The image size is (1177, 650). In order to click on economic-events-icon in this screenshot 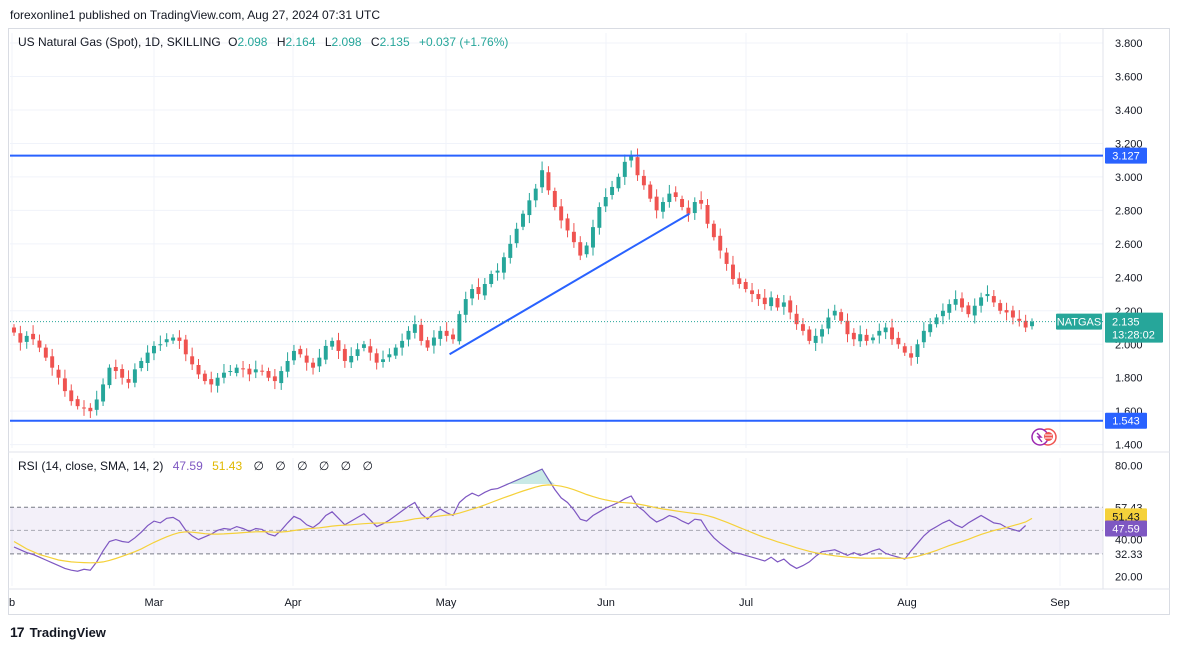, I will do `click(1044, 437)`.